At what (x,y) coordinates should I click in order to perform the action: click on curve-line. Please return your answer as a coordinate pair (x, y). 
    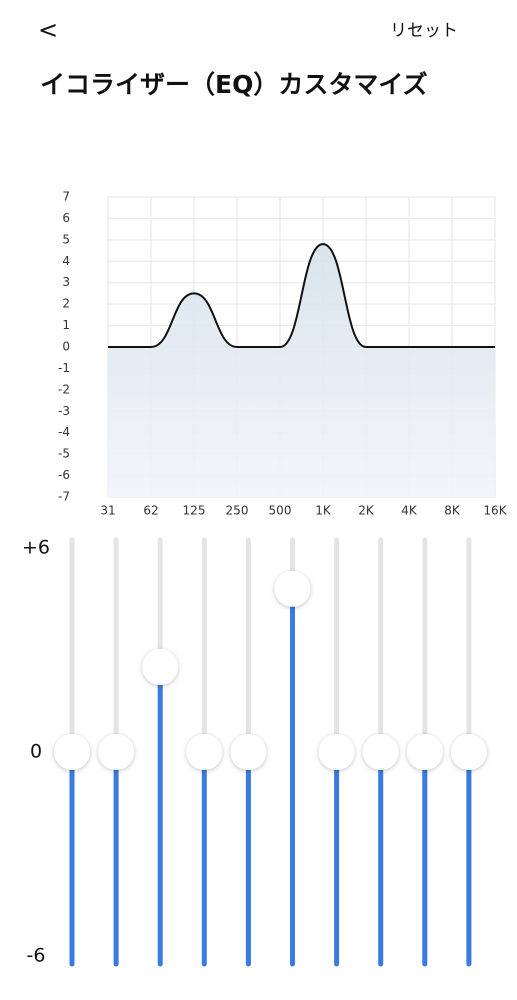
    Looking at the image, I should click on (301, 296).